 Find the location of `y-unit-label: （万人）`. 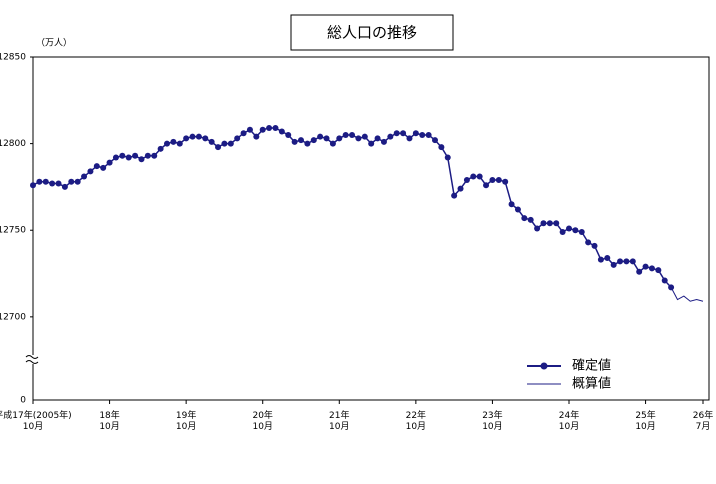

y-unit-label: （万人） is located at coordinates (54, 43).